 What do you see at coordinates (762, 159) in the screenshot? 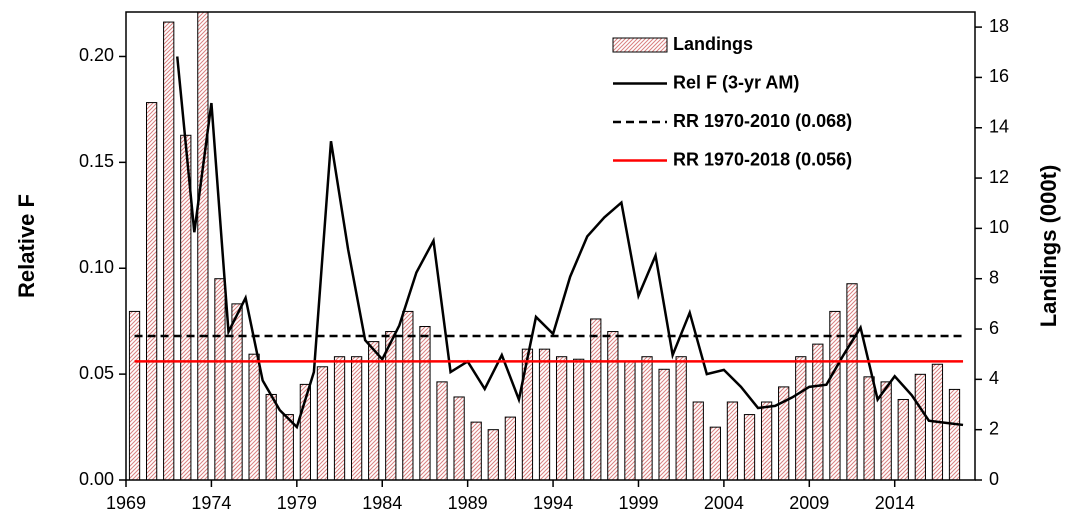
I see `legend-label: RR 1970-2018 (0.056)` at bounding box center [762, 159].